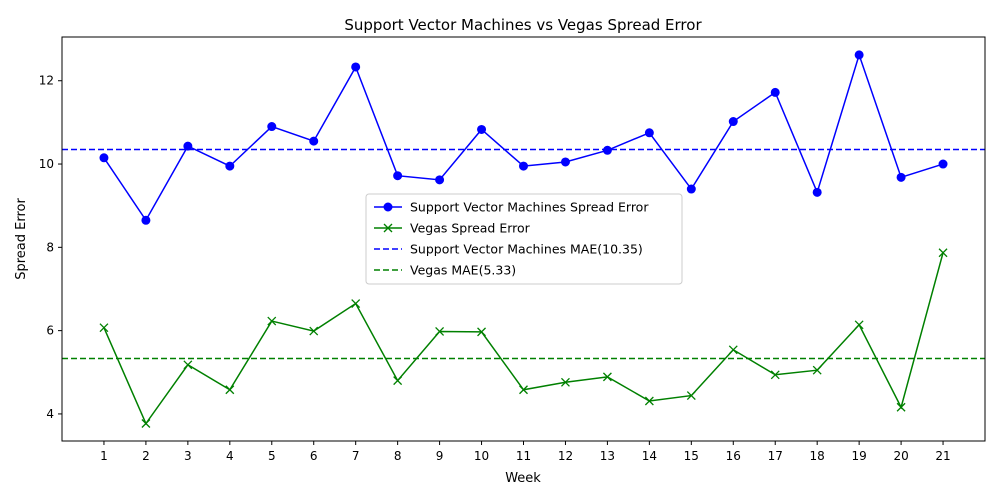 The image size is (1000, 500). What do you see at coordinates (314, 456) in the screenshot?
I see `x-tick-label: 6` at bounding box center [314, 456].